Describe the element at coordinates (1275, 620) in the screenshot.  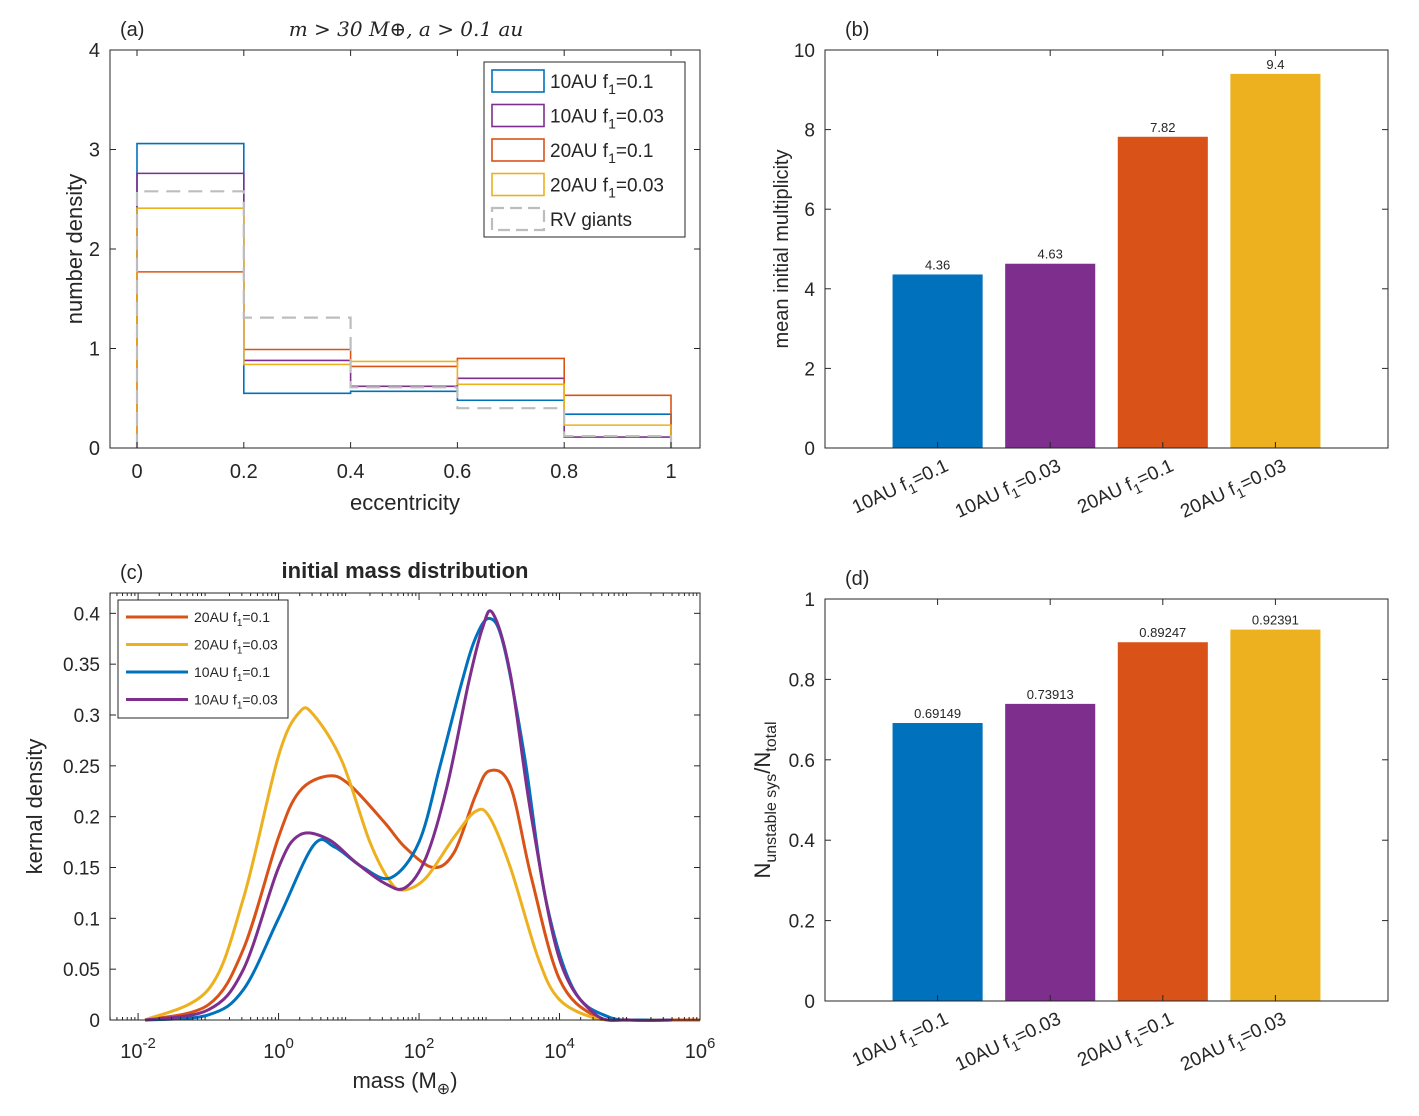
I see `bar-value-label: 0.92391` at that location.